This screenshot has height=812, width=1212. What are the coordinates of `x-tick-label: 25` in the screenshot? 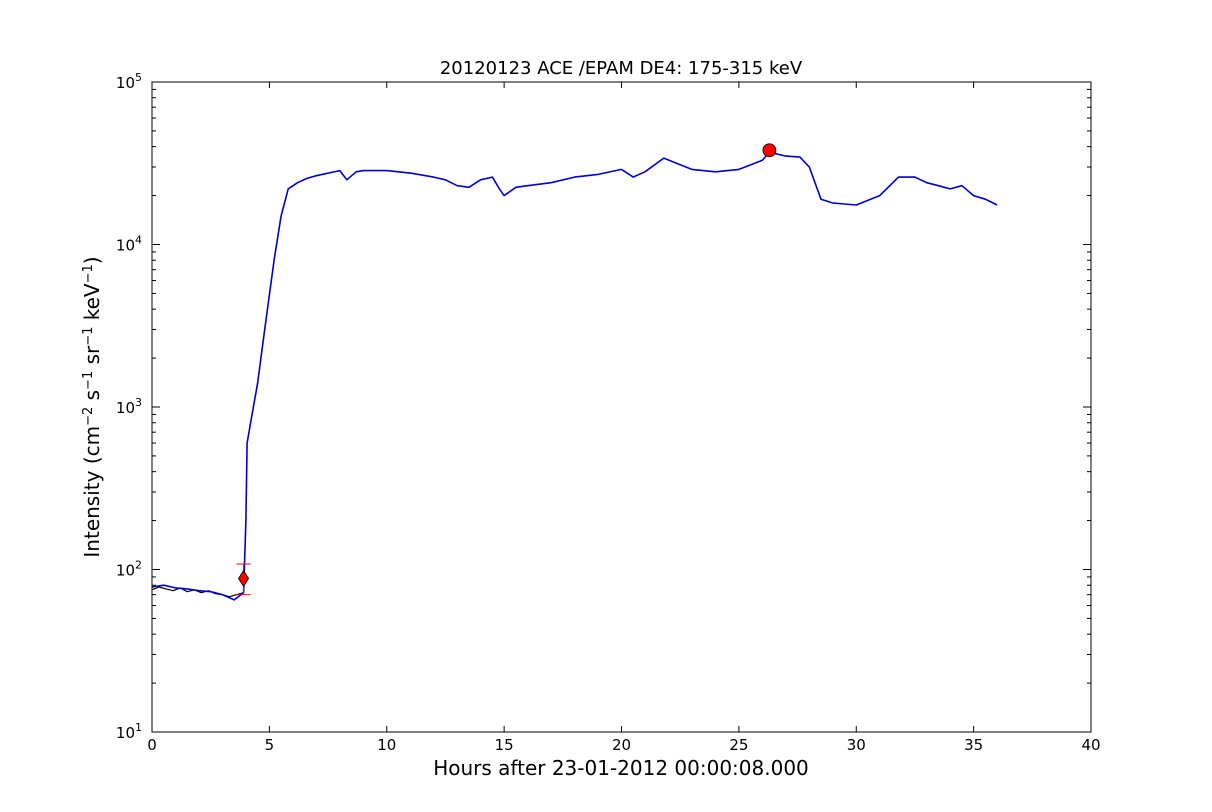 It's located at (738, 745).